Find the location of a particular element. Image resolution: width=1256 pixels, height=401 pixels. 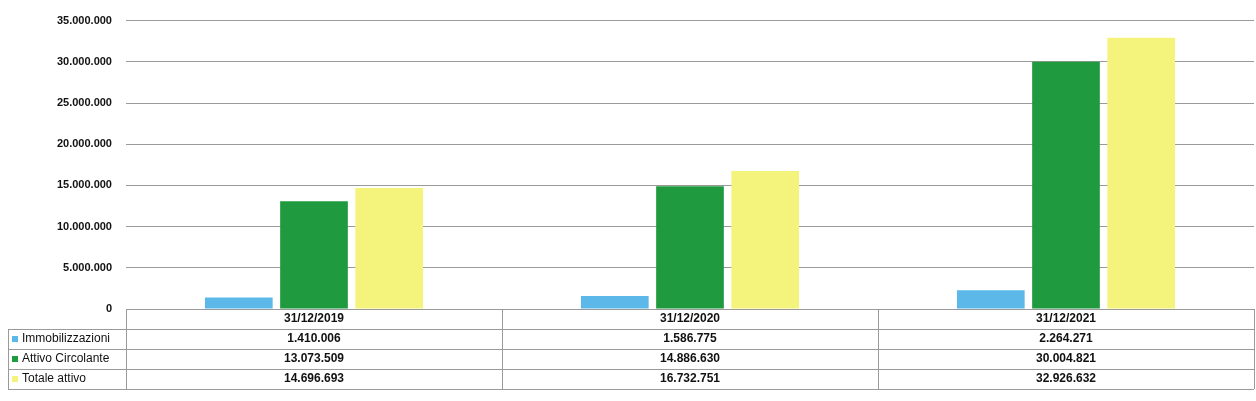

data-label: 2.264.271 is located at coordinates (1066, 338).